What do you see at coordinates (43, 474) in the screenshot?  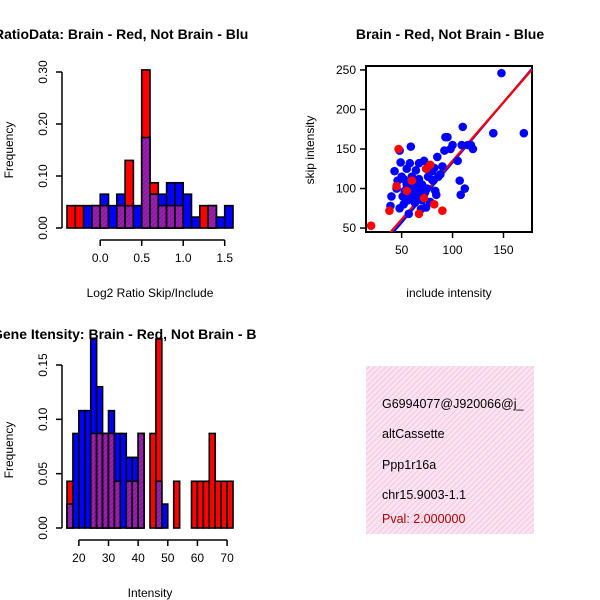 I see `intensity-y-tick-label: 0.05` at bounding box center [43, 474].